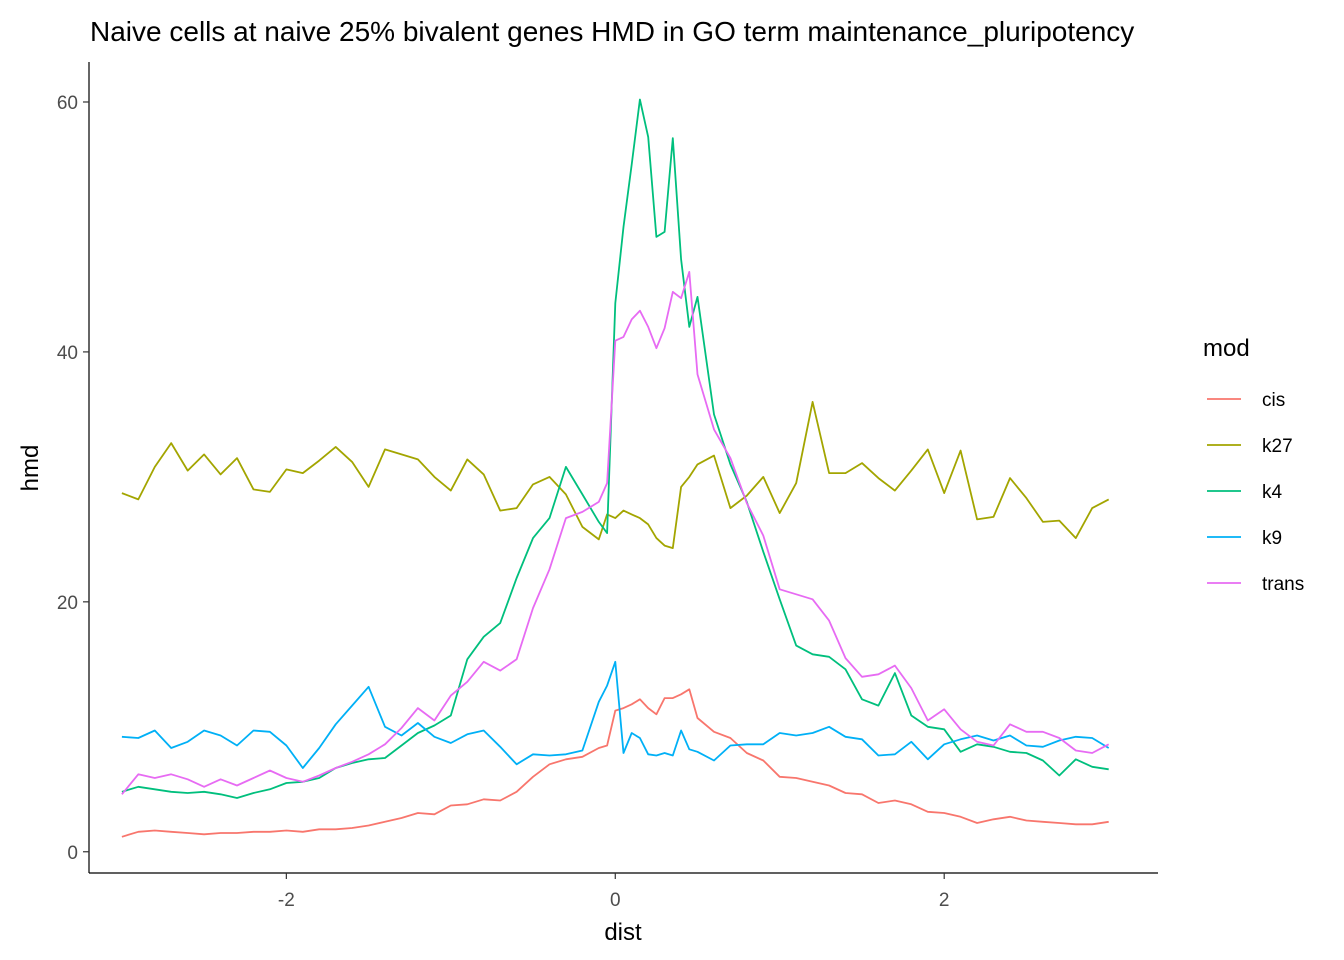 Image resolution: width=1344 pixels, height=960 pixels. I want to click on y-tick-label: 0, so click(72, 853).